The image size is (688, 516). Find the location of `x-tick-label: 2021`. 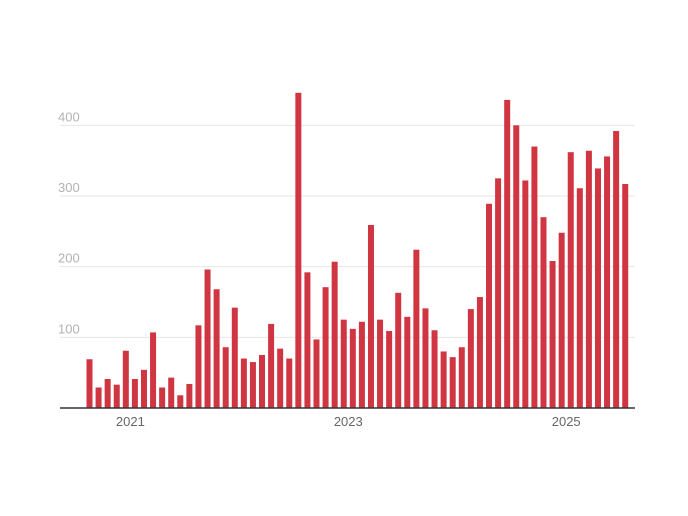

x-tick-label: 2021 is located at coordinates (130, 421).